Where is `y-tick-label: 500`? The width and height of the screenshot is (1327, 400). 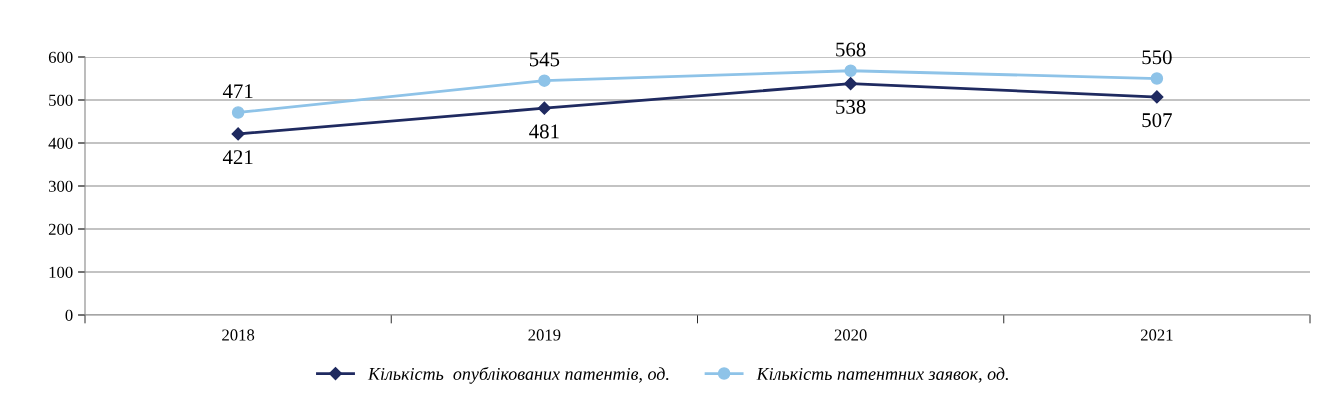
y-tick-label: 500 is located at coordinates (61, 100).